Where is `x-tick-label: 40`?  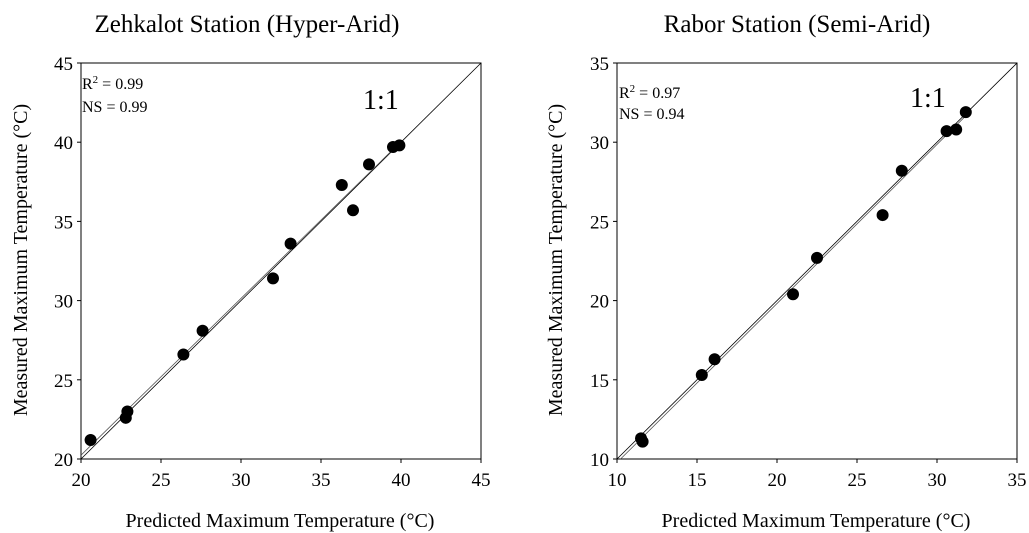 x-tick-label: 40 is located at coordinates (401, 480).